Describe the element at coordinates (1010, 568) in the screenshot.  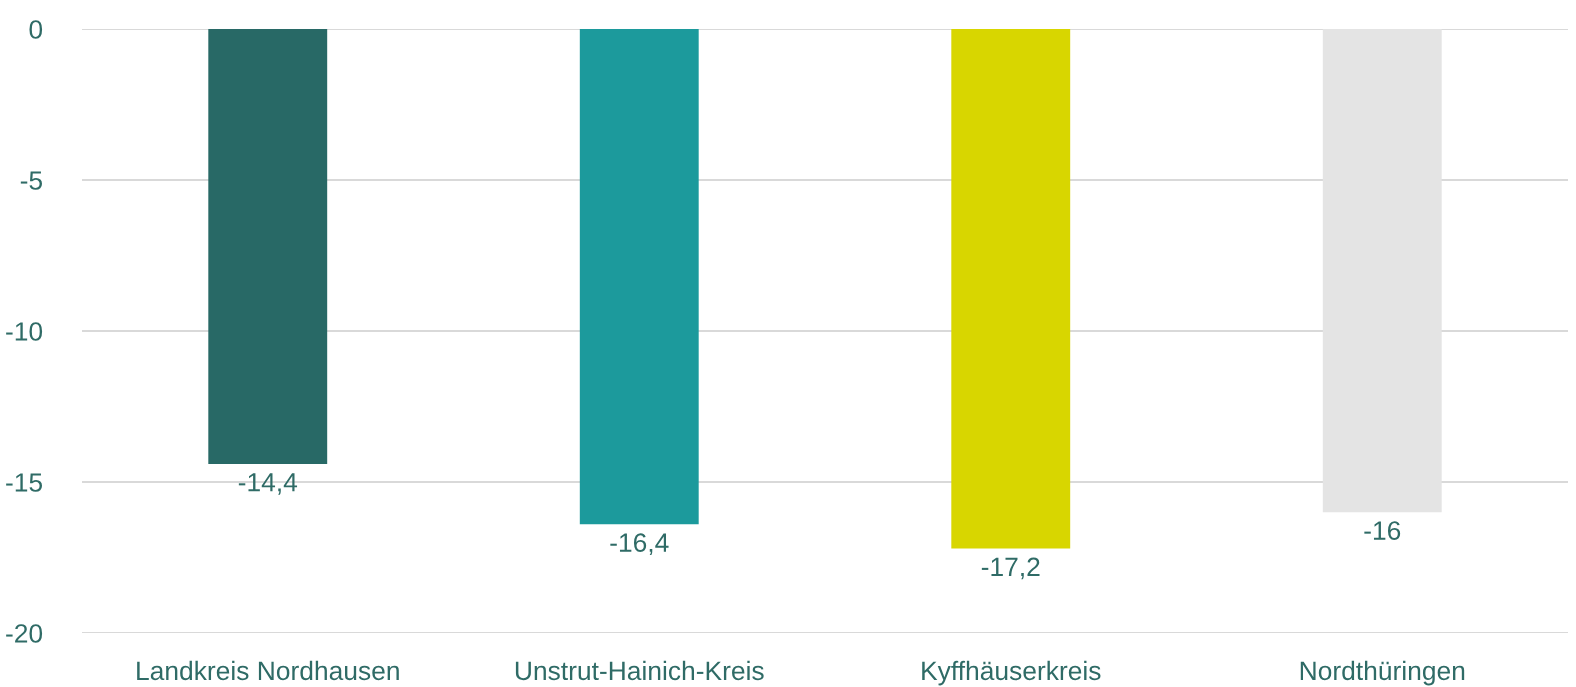
I see `data-label: -17,2` at that location.